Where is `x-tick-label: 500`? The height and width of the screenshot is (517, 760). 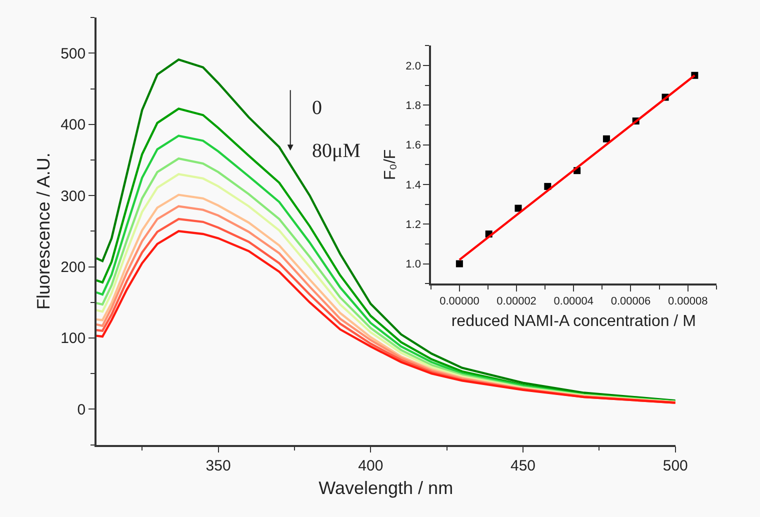
x-tick-label: 500 is located at coordinates (675, 466).